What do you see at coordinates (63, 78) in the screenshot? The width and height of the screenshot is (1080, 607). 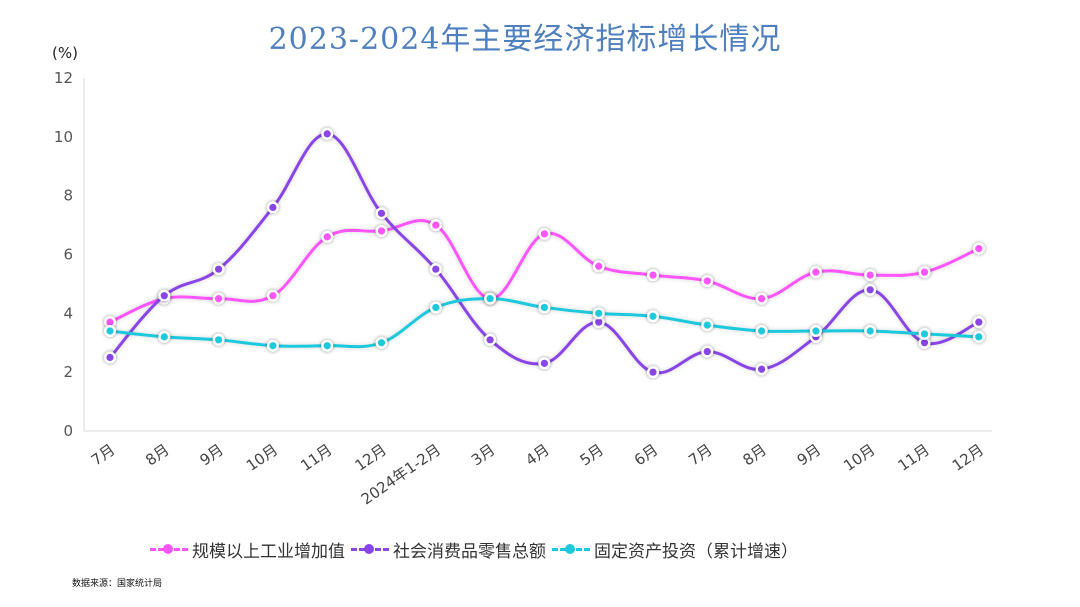 I see `y-tick-label: 12` at bounding box center [63, 78].